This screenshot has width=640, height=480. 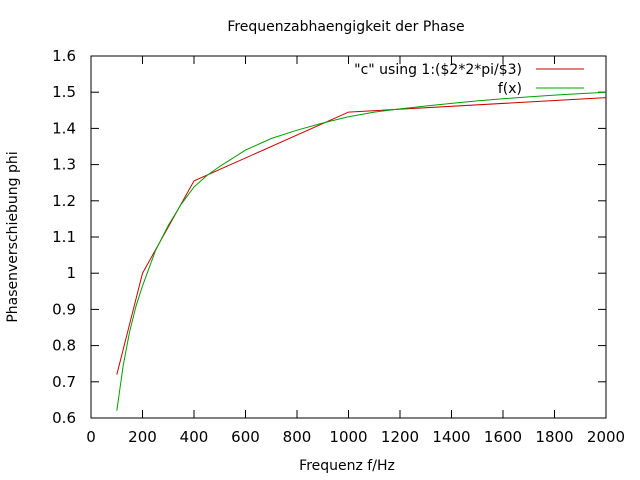 What do you see at coordinates (438, 70) in the screenshot?
I see `legend-label-1: "c" using 1:($2*2*pi/$3)` at bounding box center [438, 70].